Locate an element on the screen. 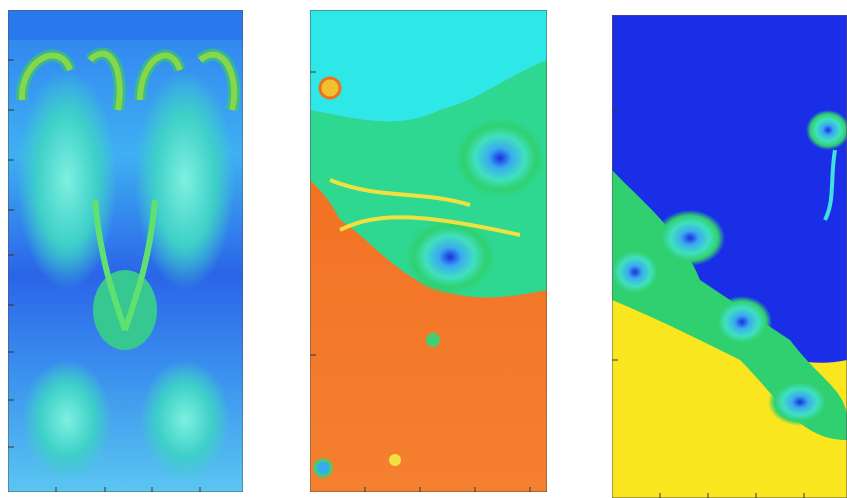 Image resolution: width=847 pixels, height=498 pixels. vortex-band is located at coordinates (128, 79).